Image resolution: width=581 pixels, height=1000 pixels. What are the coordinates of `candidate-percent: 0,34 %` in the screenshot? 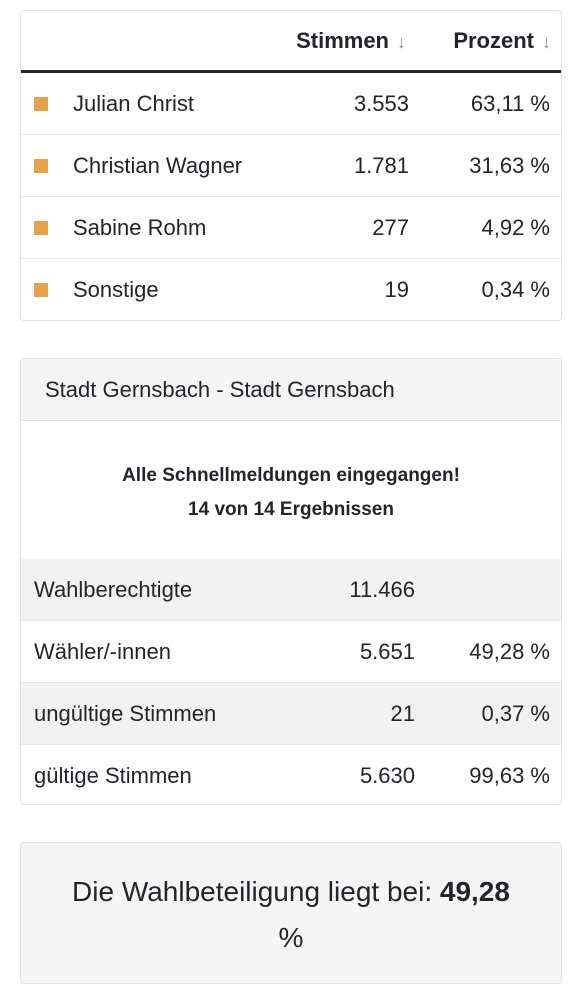 It's located at (516, 289).